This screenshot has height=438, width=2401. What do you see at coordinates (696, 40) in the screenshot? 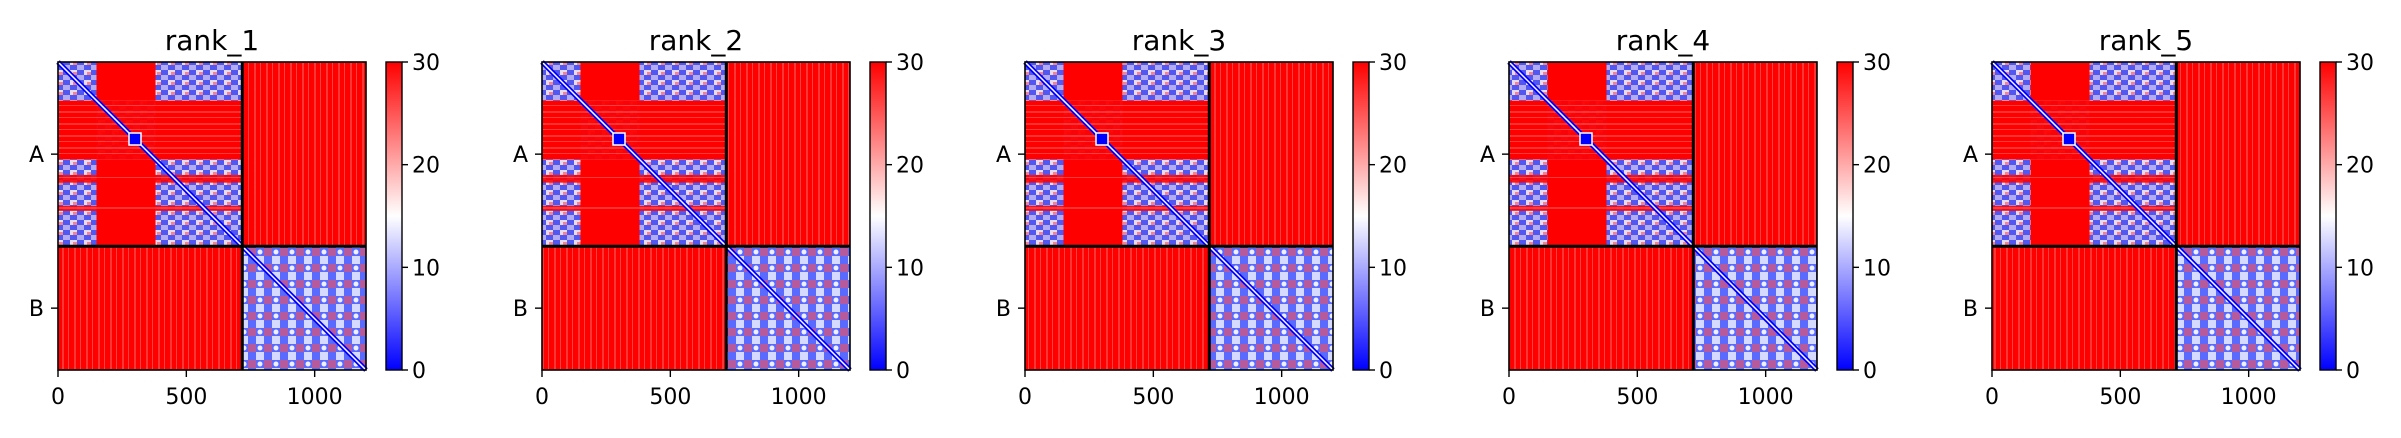
I see `panel-title: rank_2` at bounding box center [696, 40].